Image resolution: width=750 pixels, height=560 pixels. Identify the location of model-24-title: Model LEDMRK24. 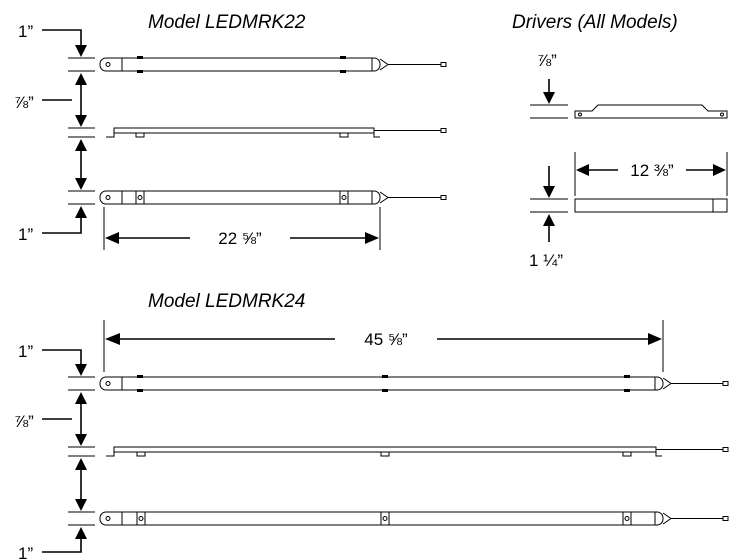
(226, 301).